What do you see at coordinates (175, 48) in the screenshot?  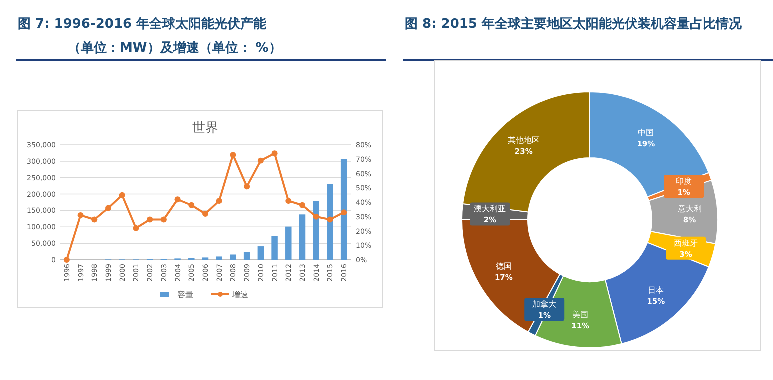 I see `chart-subtitle: （单位：MW）及增速（单位： %）` at bounding box center [175, 48].